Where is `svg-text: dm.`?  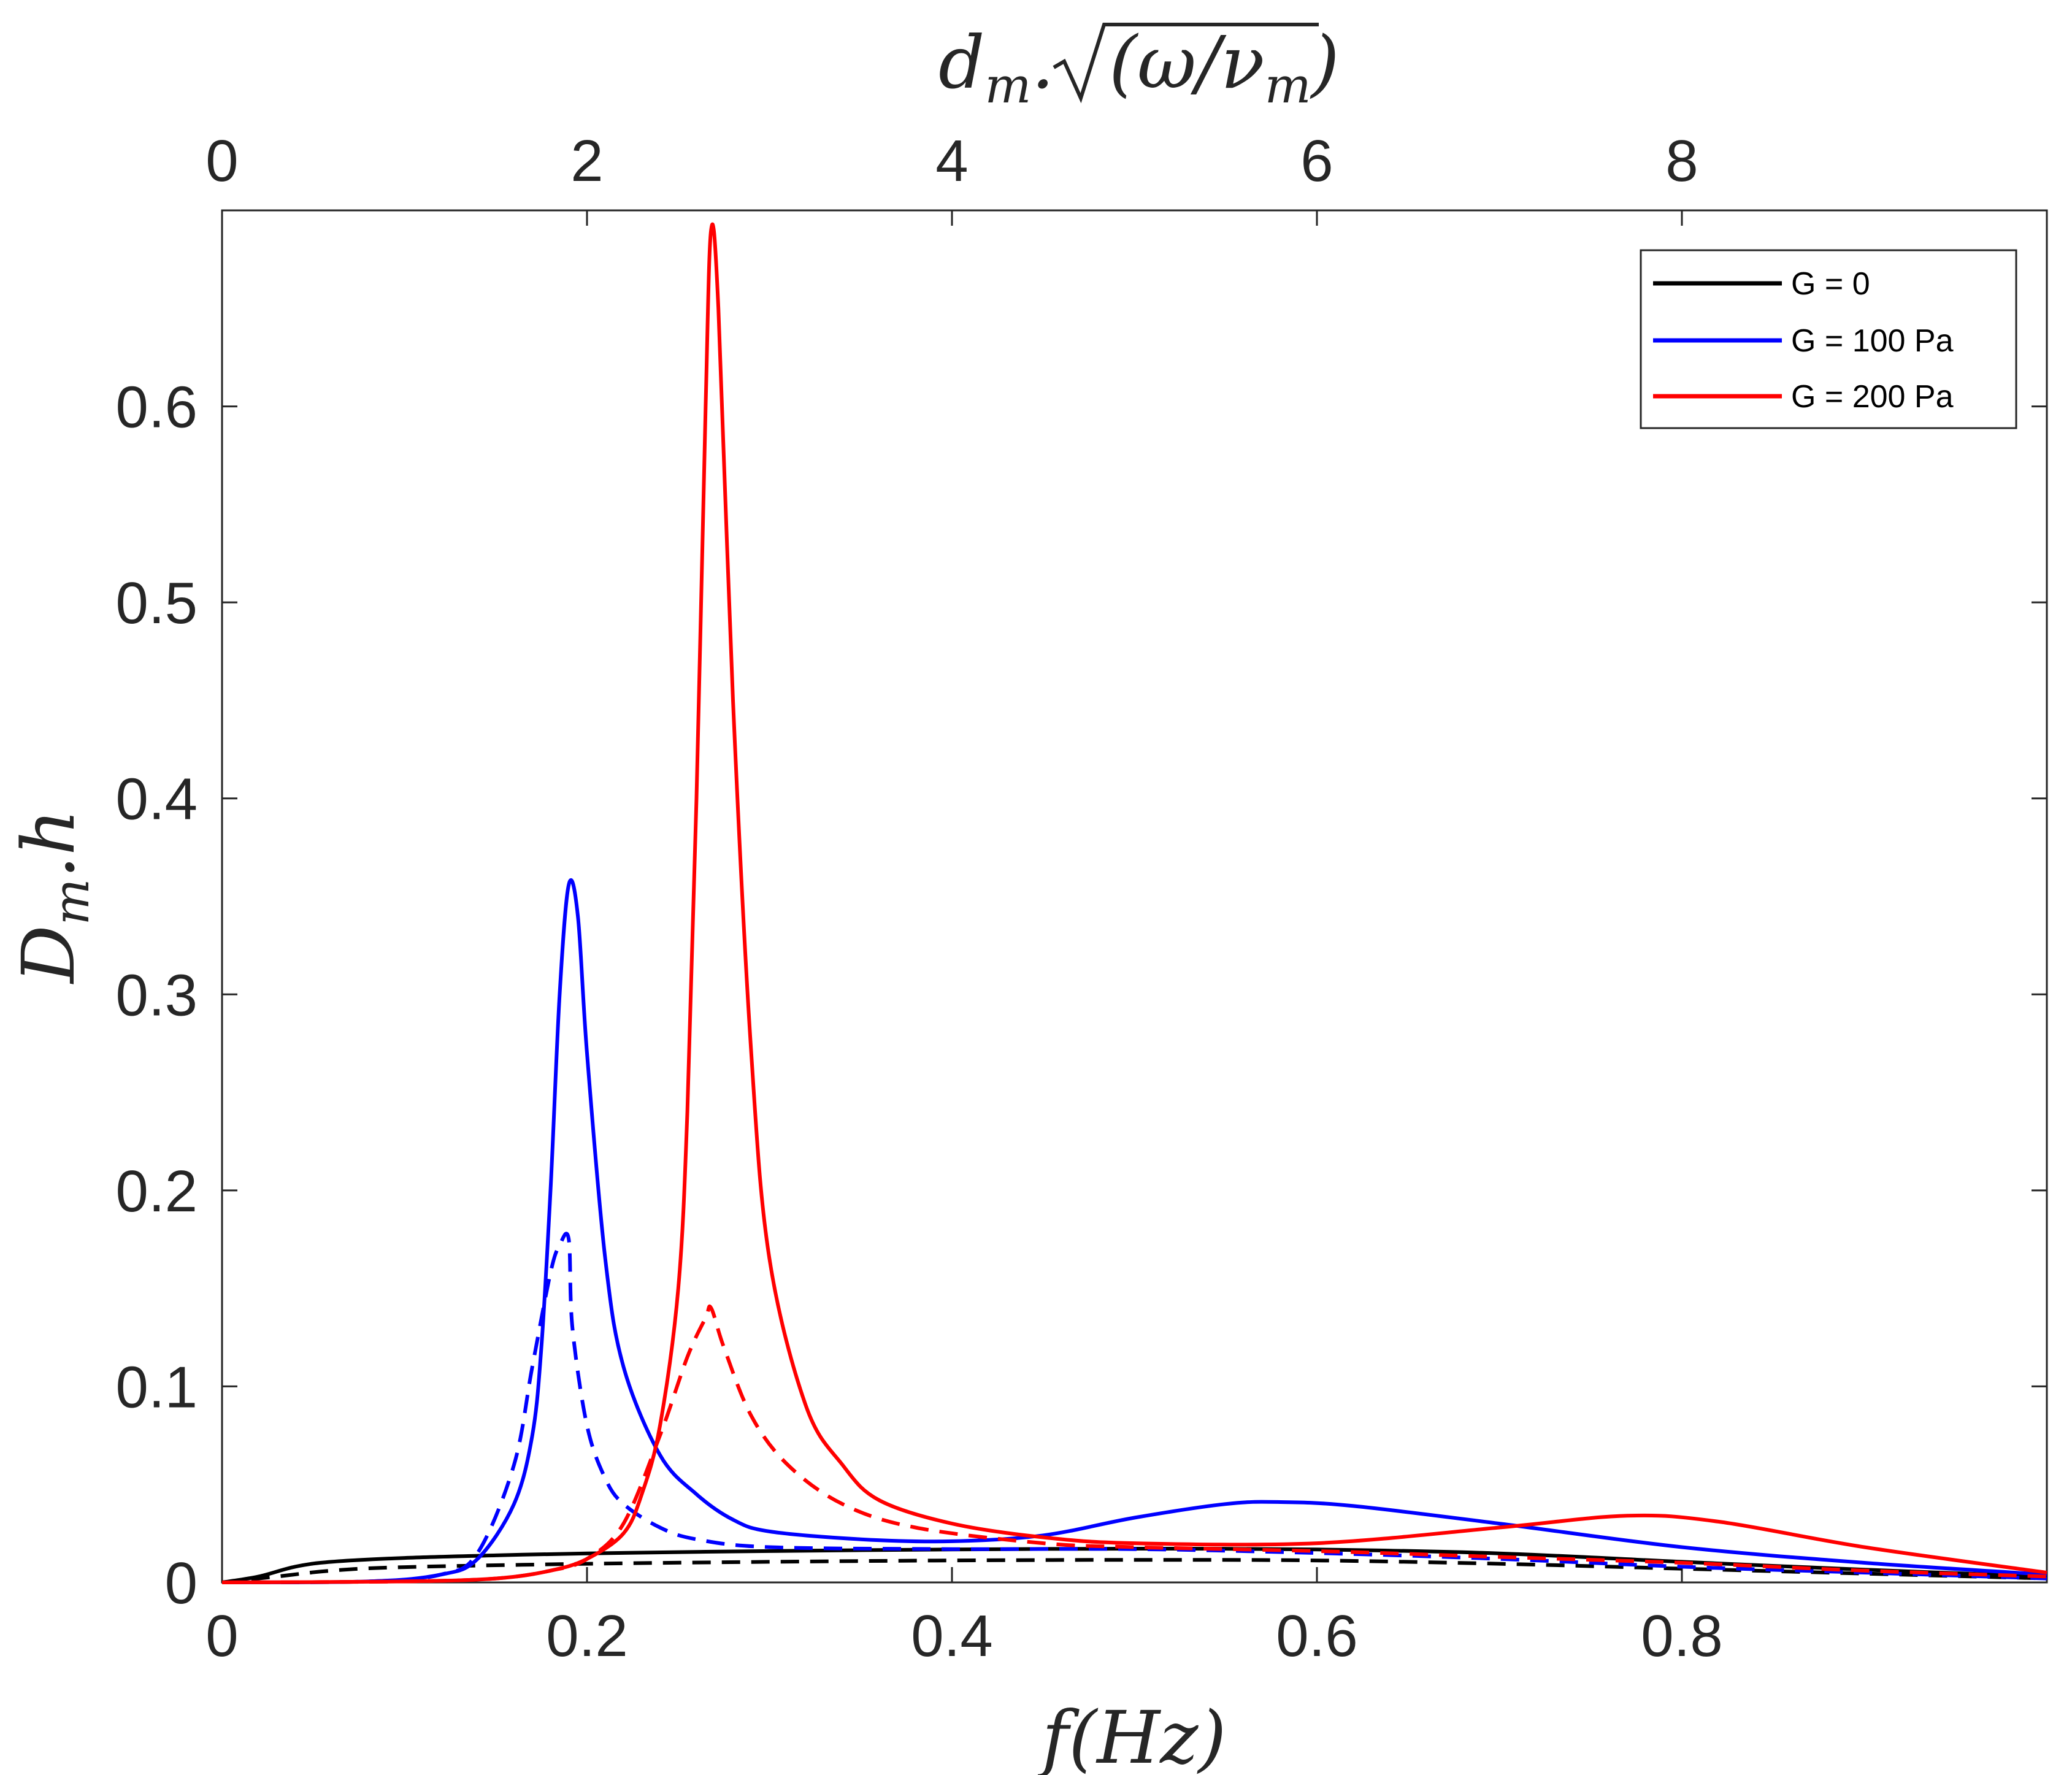
svg-text: dm. is located at coordinates (996, 67).